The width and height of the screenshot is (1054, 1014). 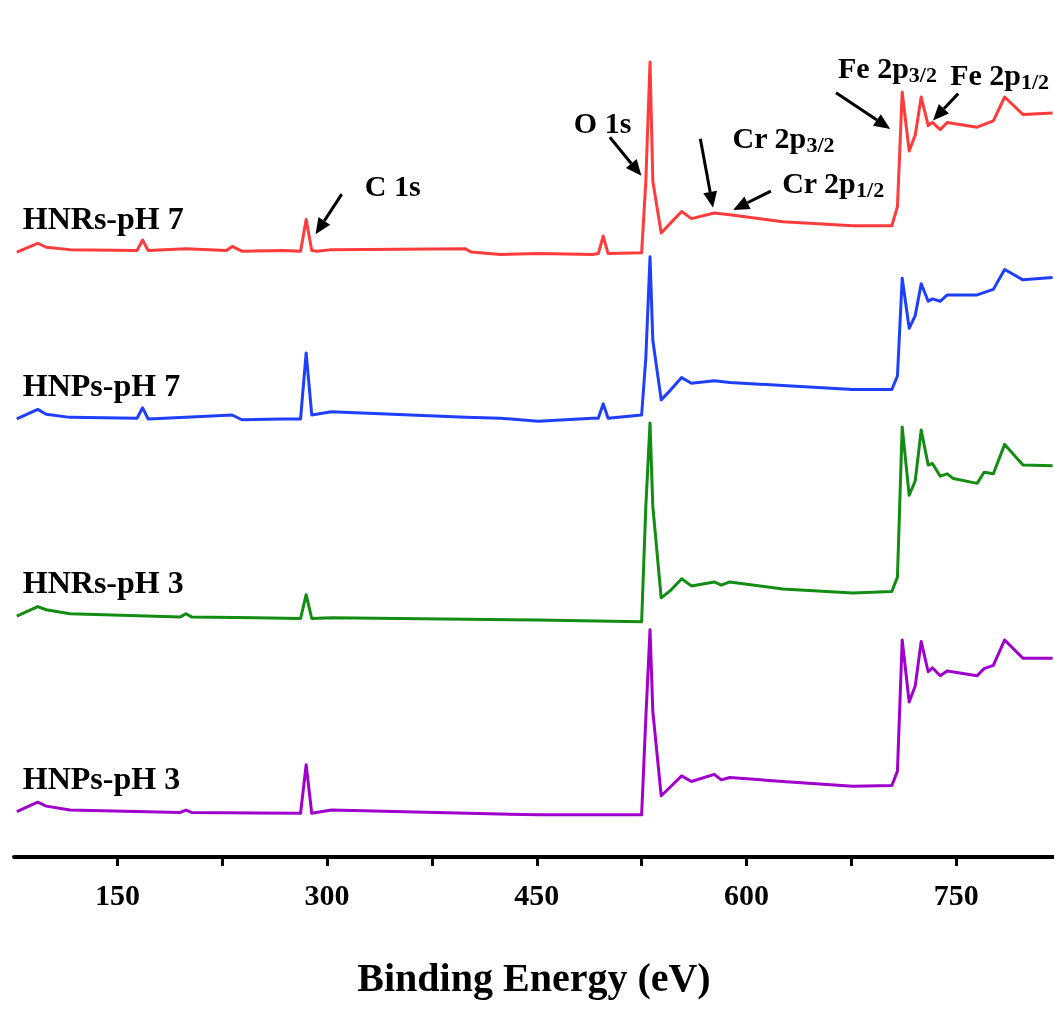 I want to click on series-label: HNRs-pH 7, so click(x=103, y=218).